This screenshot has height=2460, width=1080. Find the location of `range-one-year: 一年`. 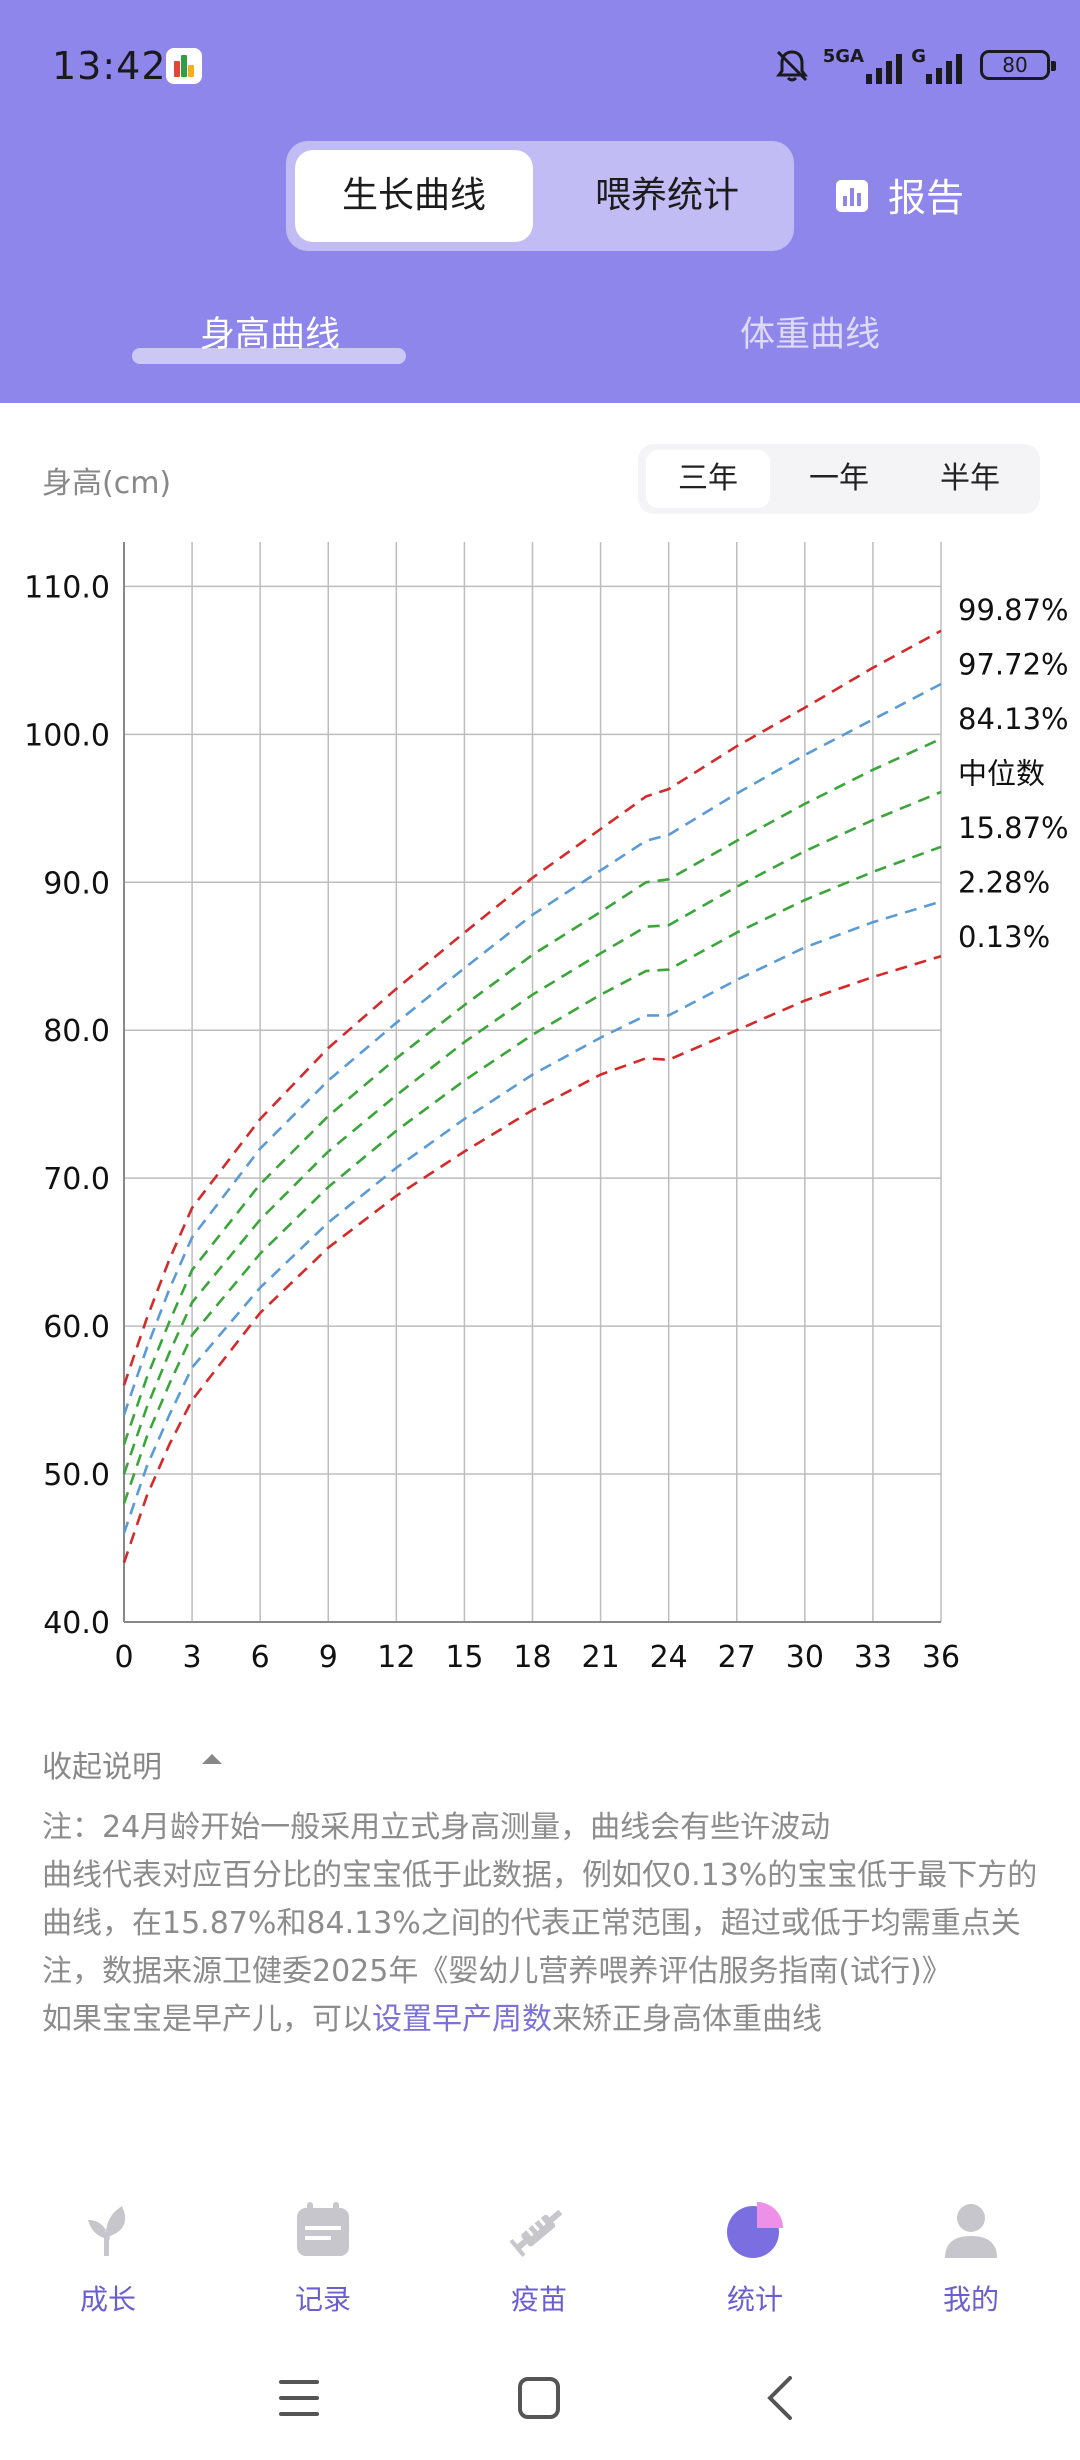

range-one-year: 一年 is located at coordinates (839, 478).